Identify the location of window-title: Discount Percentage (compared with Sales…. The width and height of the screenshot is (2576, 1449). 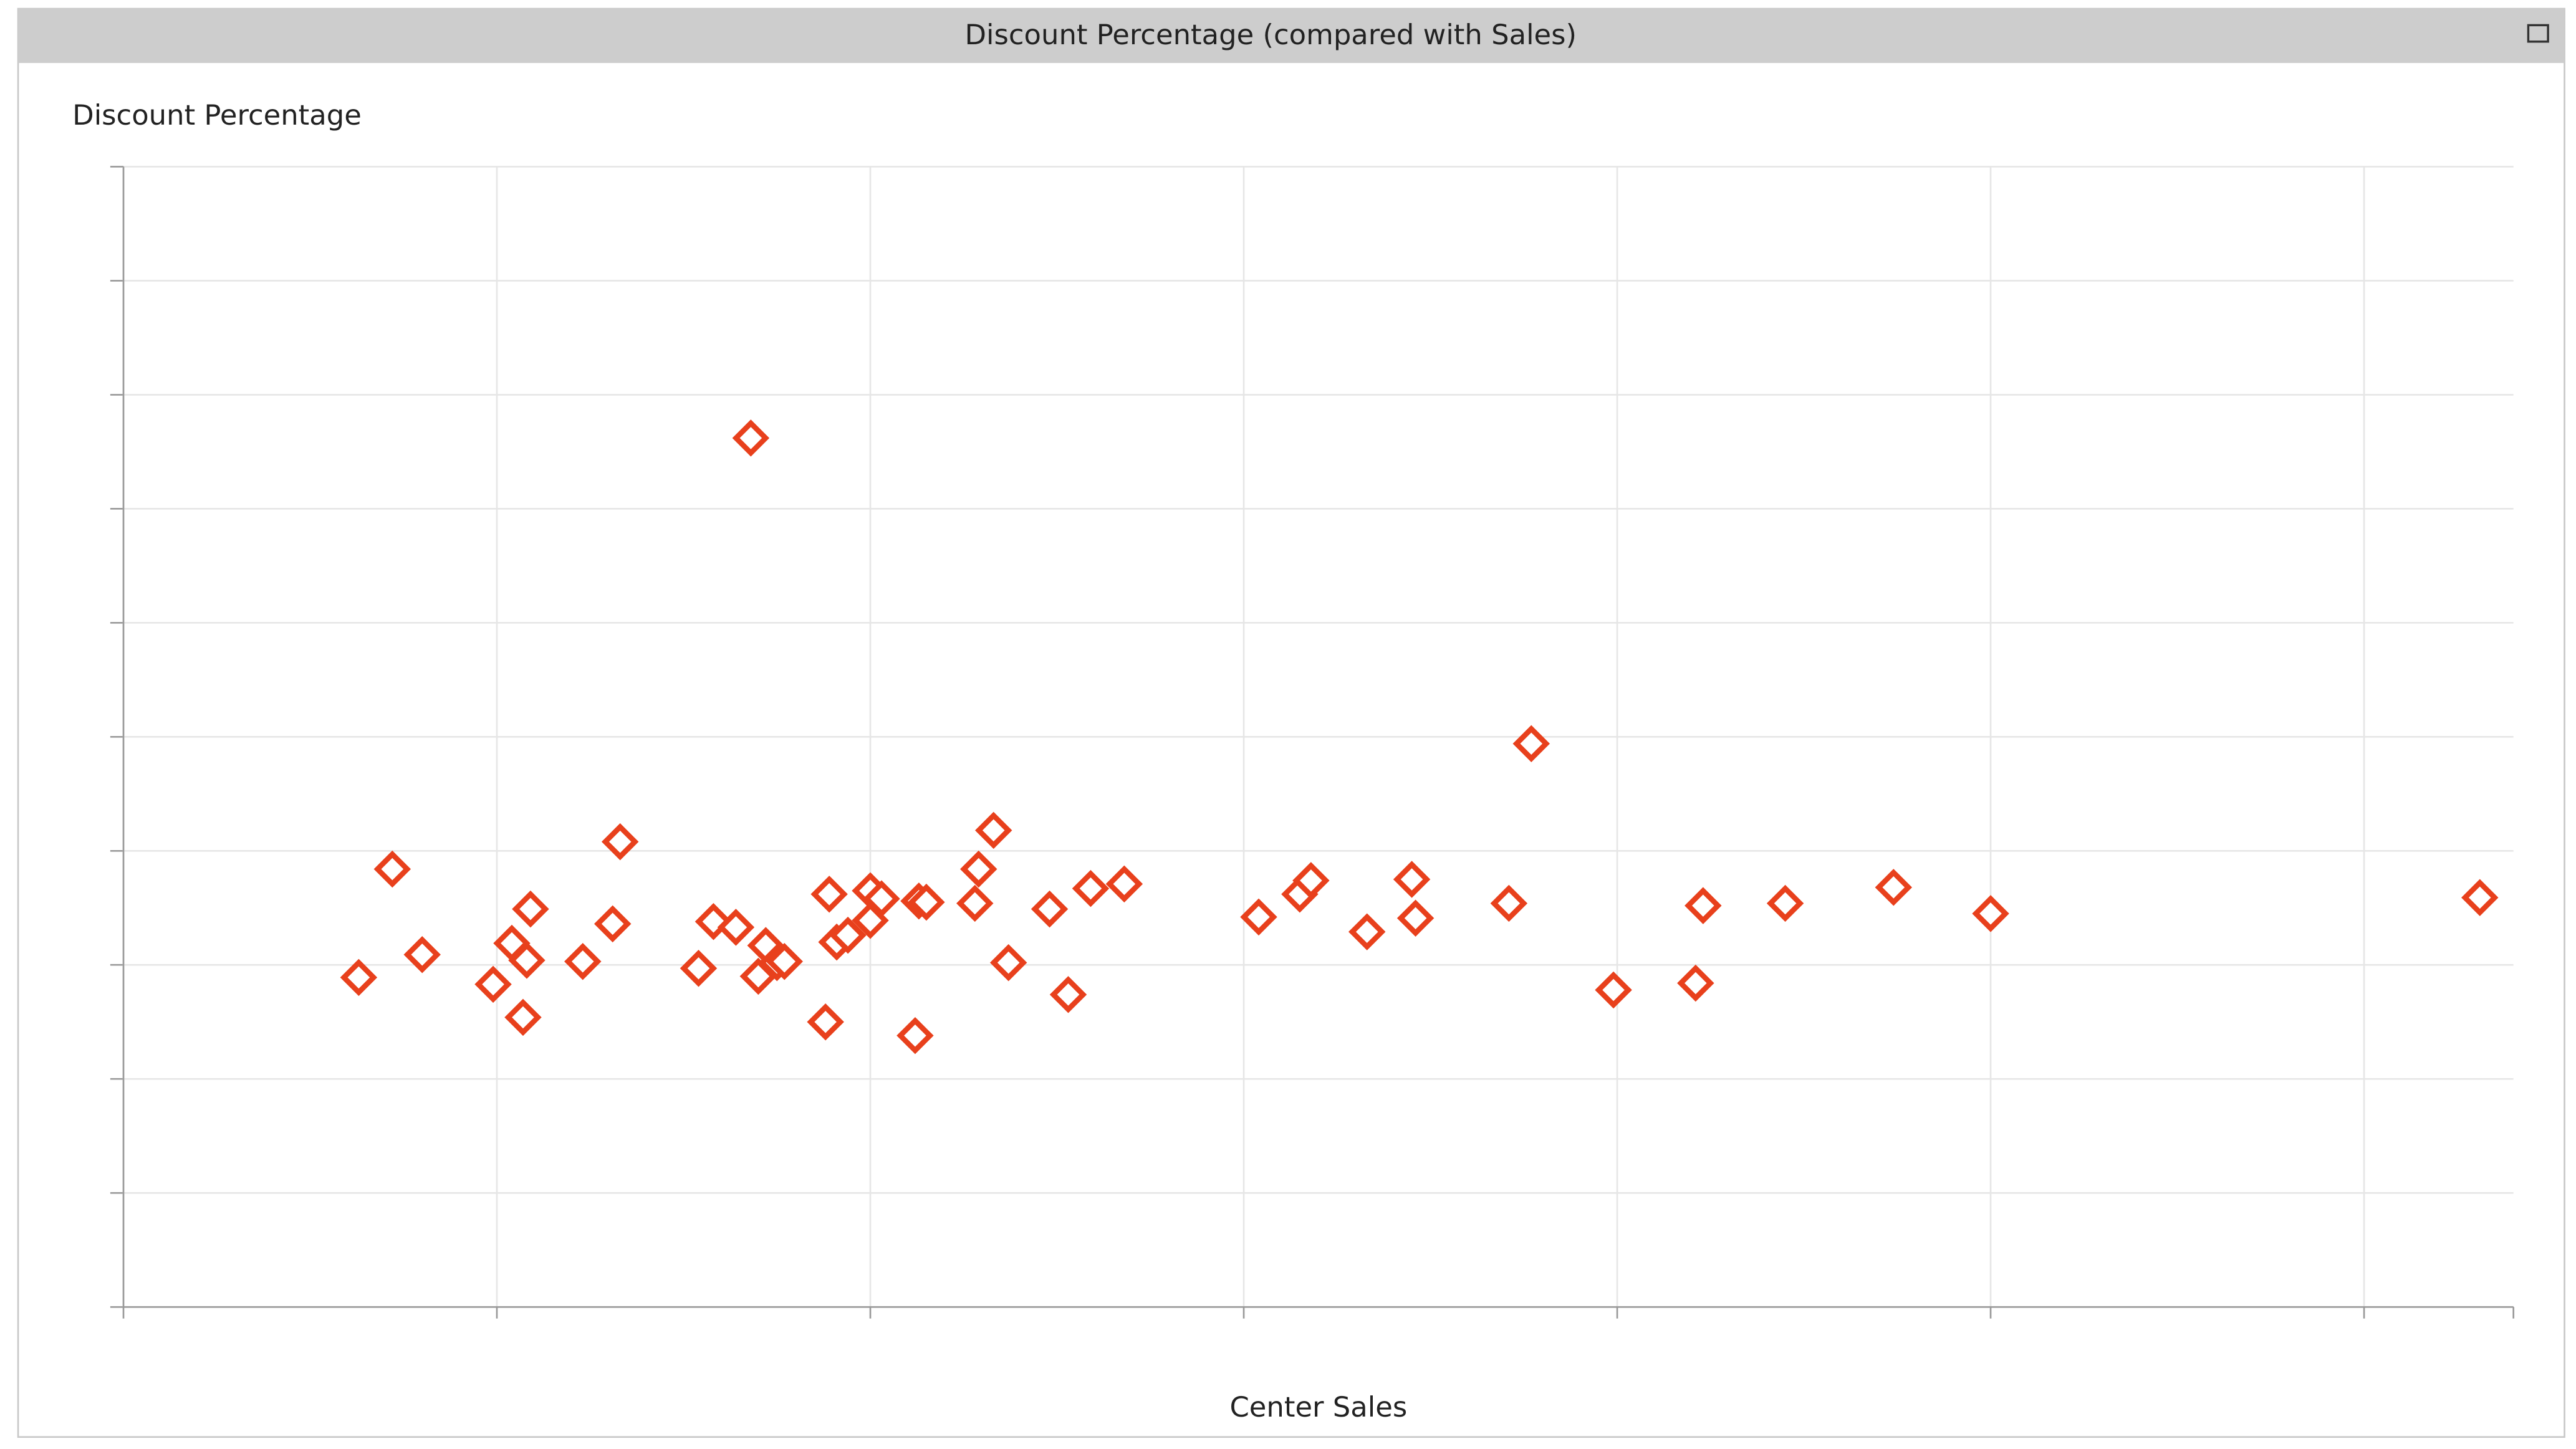
(1270, 34).